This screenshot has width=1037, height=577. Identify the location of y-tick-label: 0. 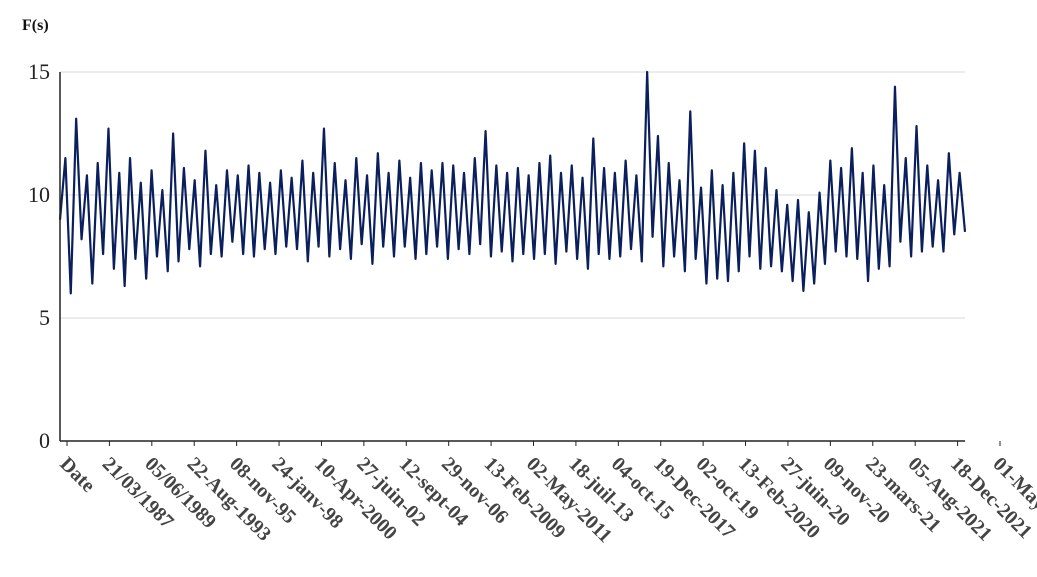
(44, 440).